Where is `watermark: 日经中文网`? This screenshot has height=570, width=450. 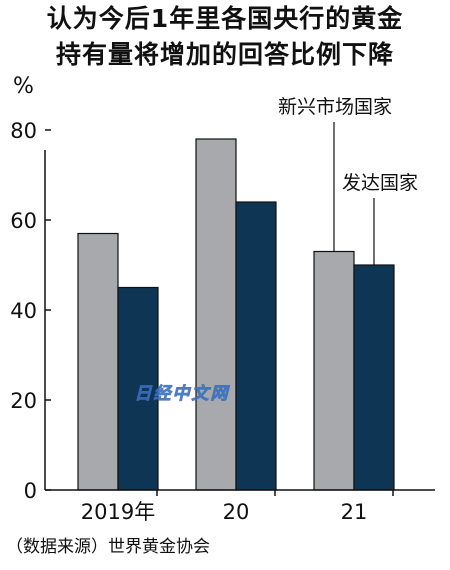 watermark: 日经中文网 is located at coordinates (183, 394).